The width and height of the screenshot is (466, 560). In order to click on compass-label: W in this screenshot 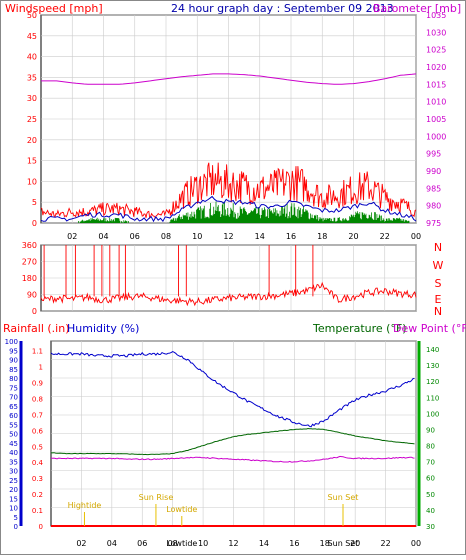, I will do `click(438, 265)`.